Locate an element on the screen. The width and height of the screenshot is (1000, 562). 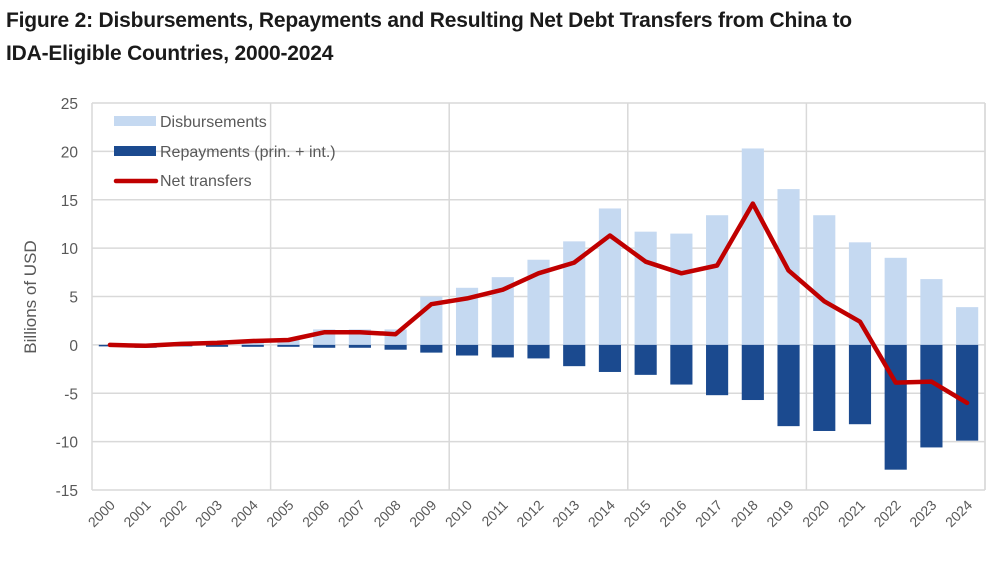
bar-disbursements-2017 is located at coordinates (717, 280).